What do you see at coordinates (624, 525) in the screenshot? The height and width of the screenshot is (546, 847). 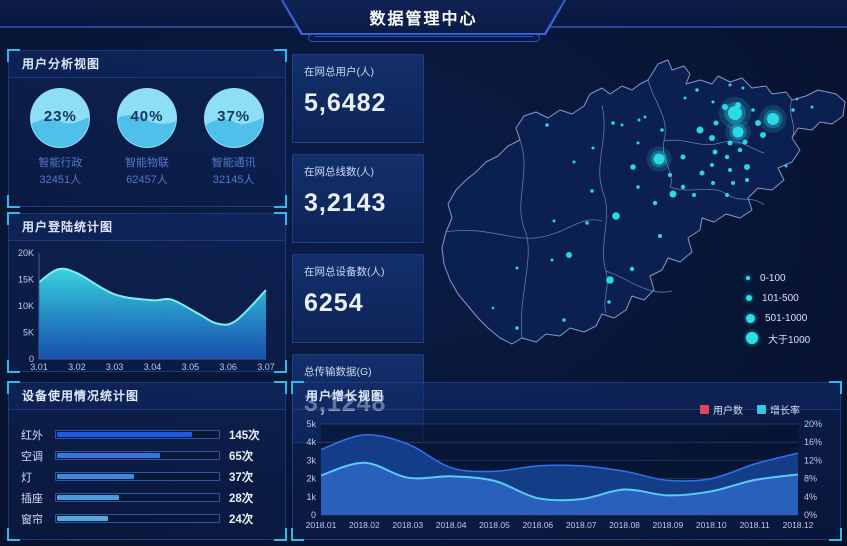 I see `svg-text: 2018.08` at bounding box center [624, 525].